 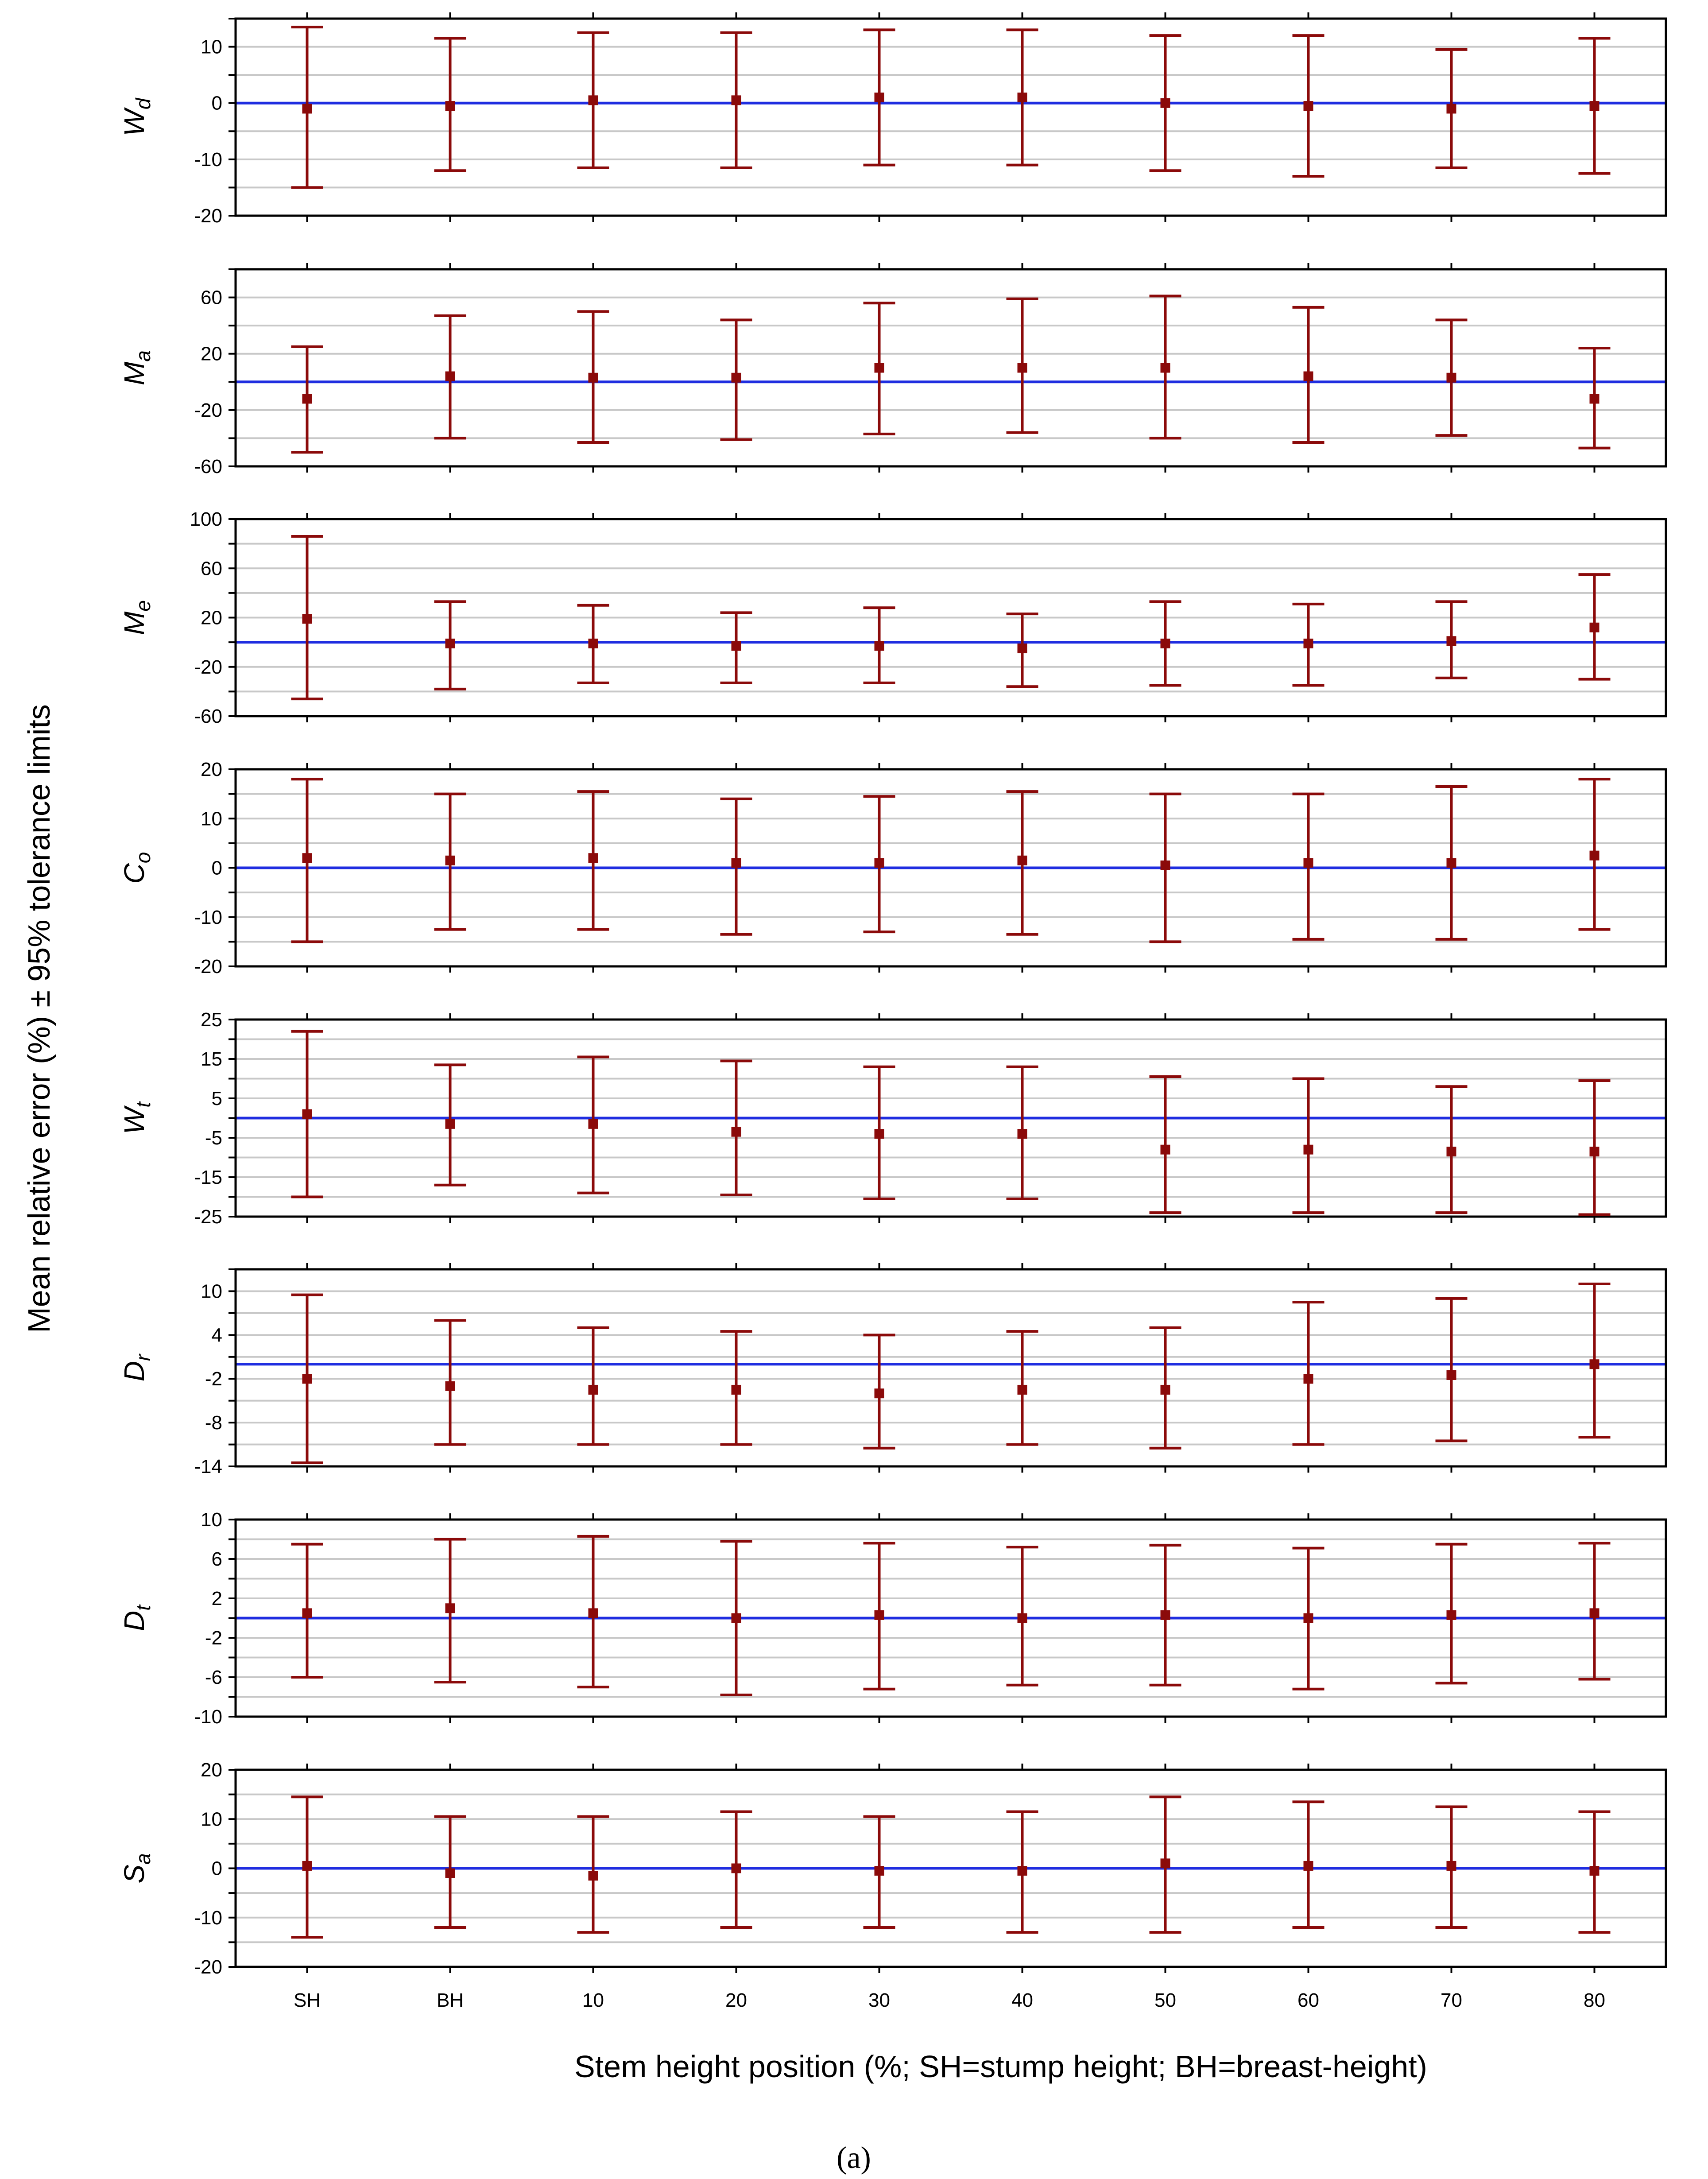 What do you see at coordinates (211, 298) in the screenshot?
I see `y-tick-label: 60` at bounding box center [211, 298].